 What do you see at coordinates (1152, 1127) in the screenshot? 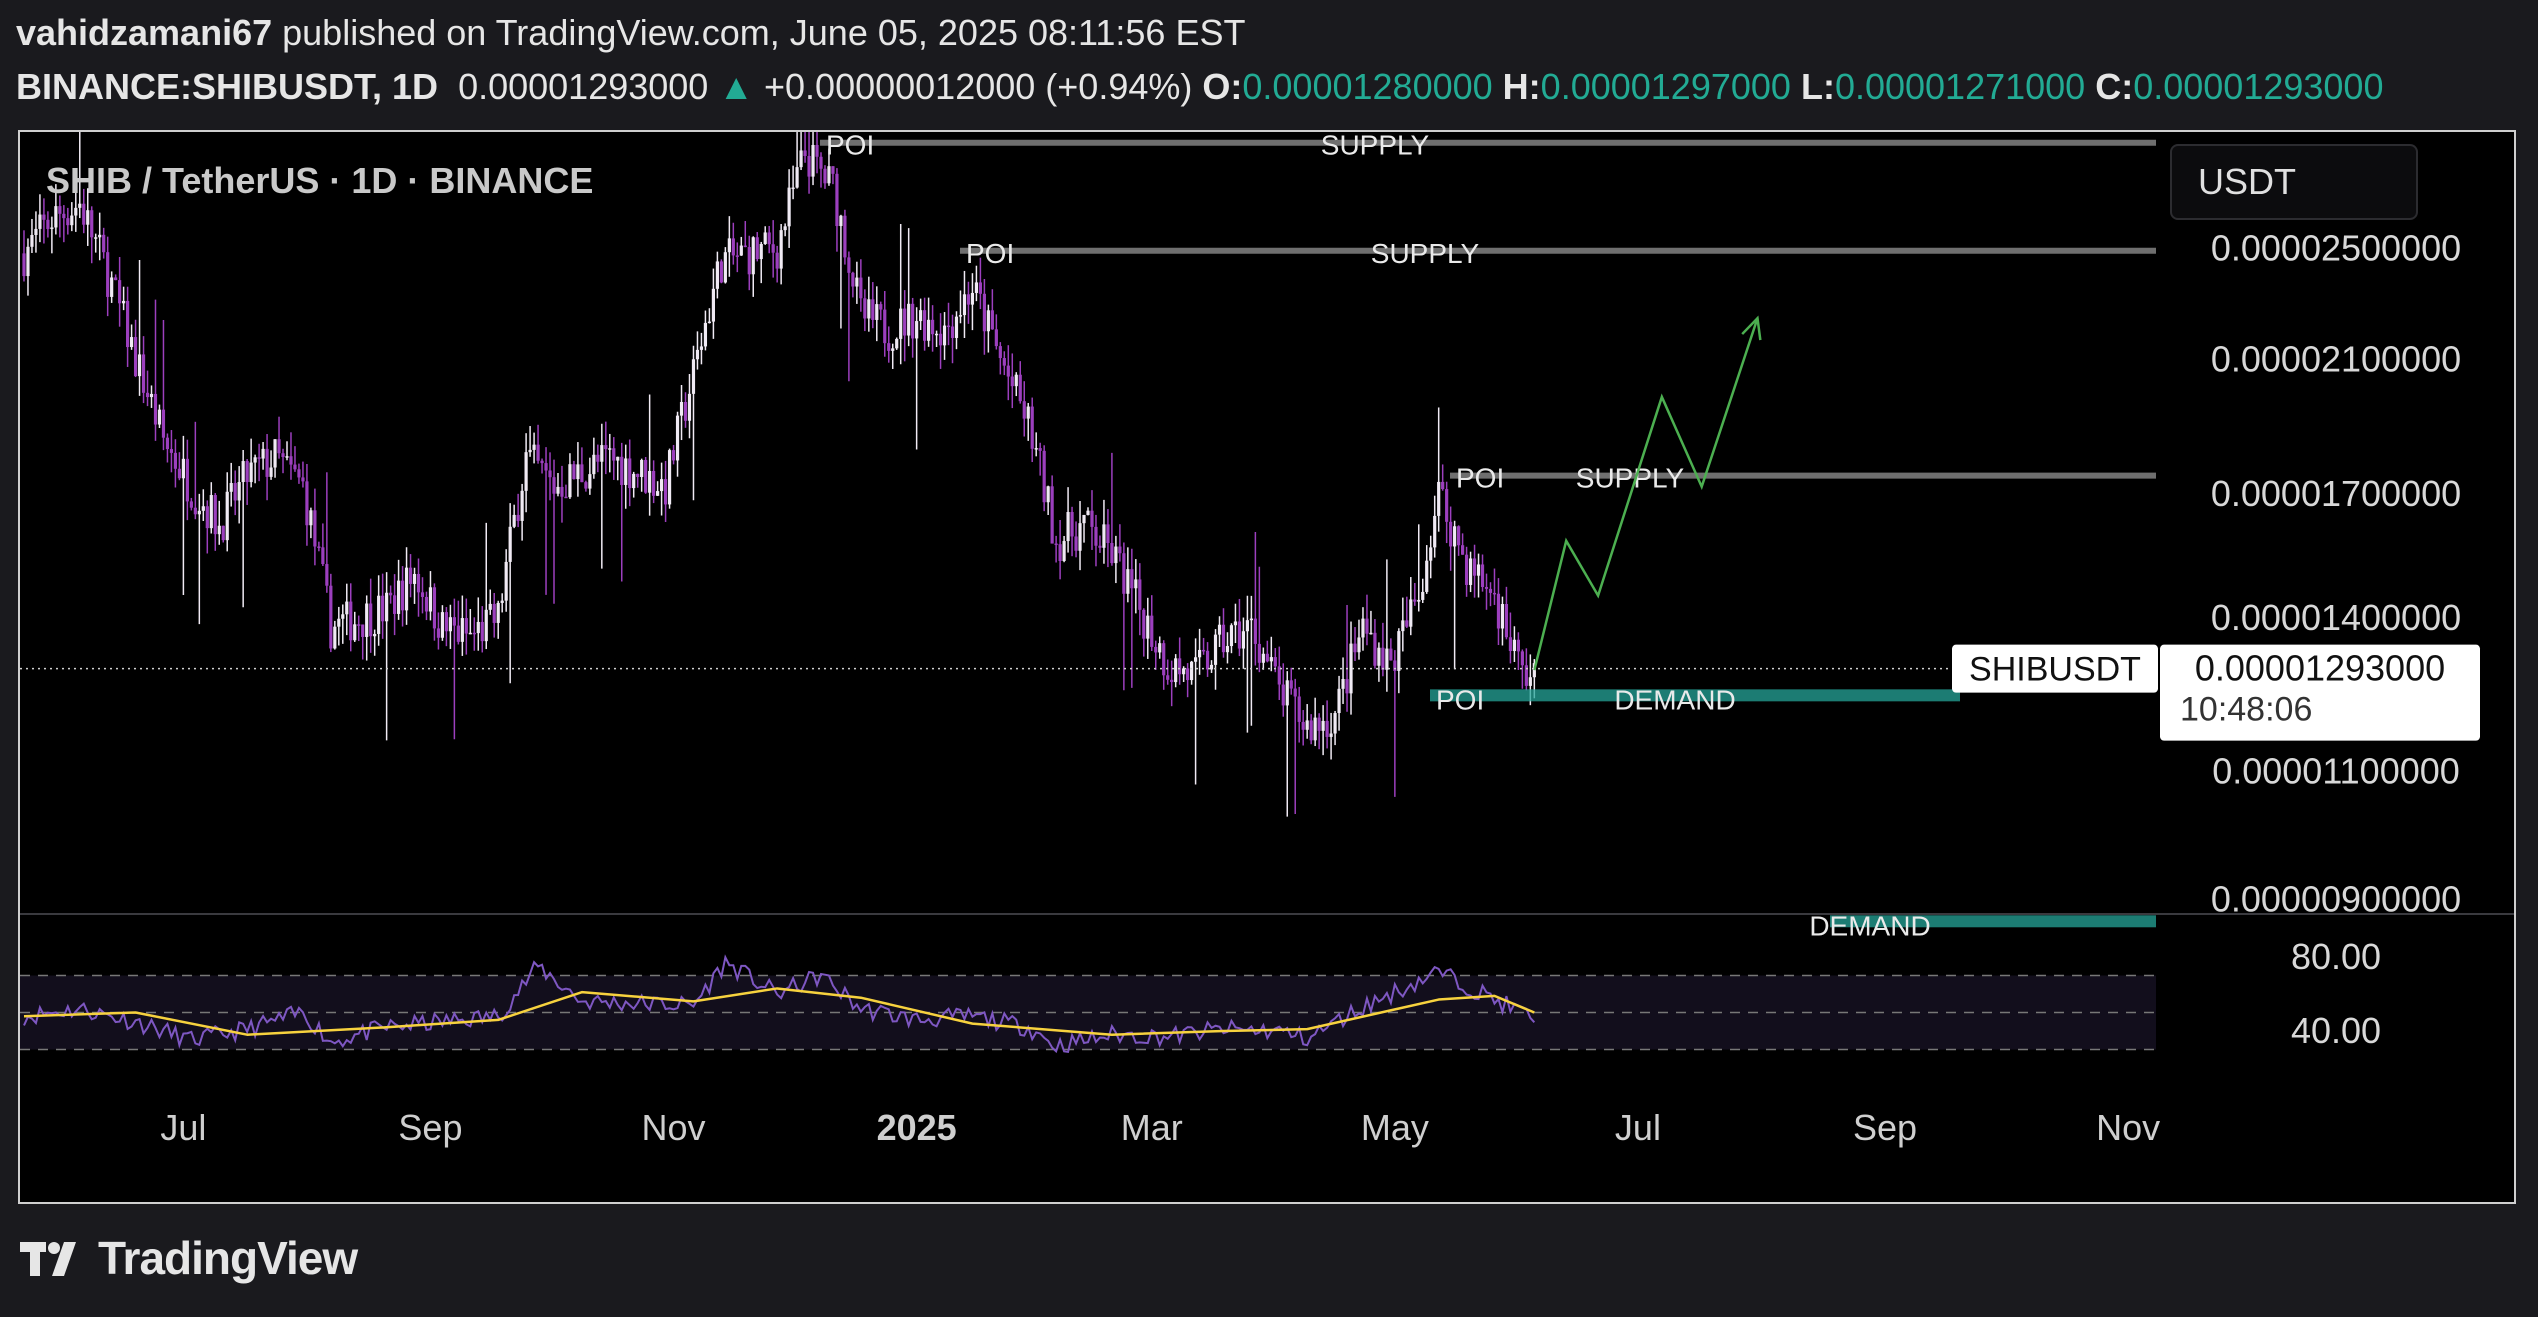
I see `time-tick-label: Mar` at bounding box center [1152, 1127].